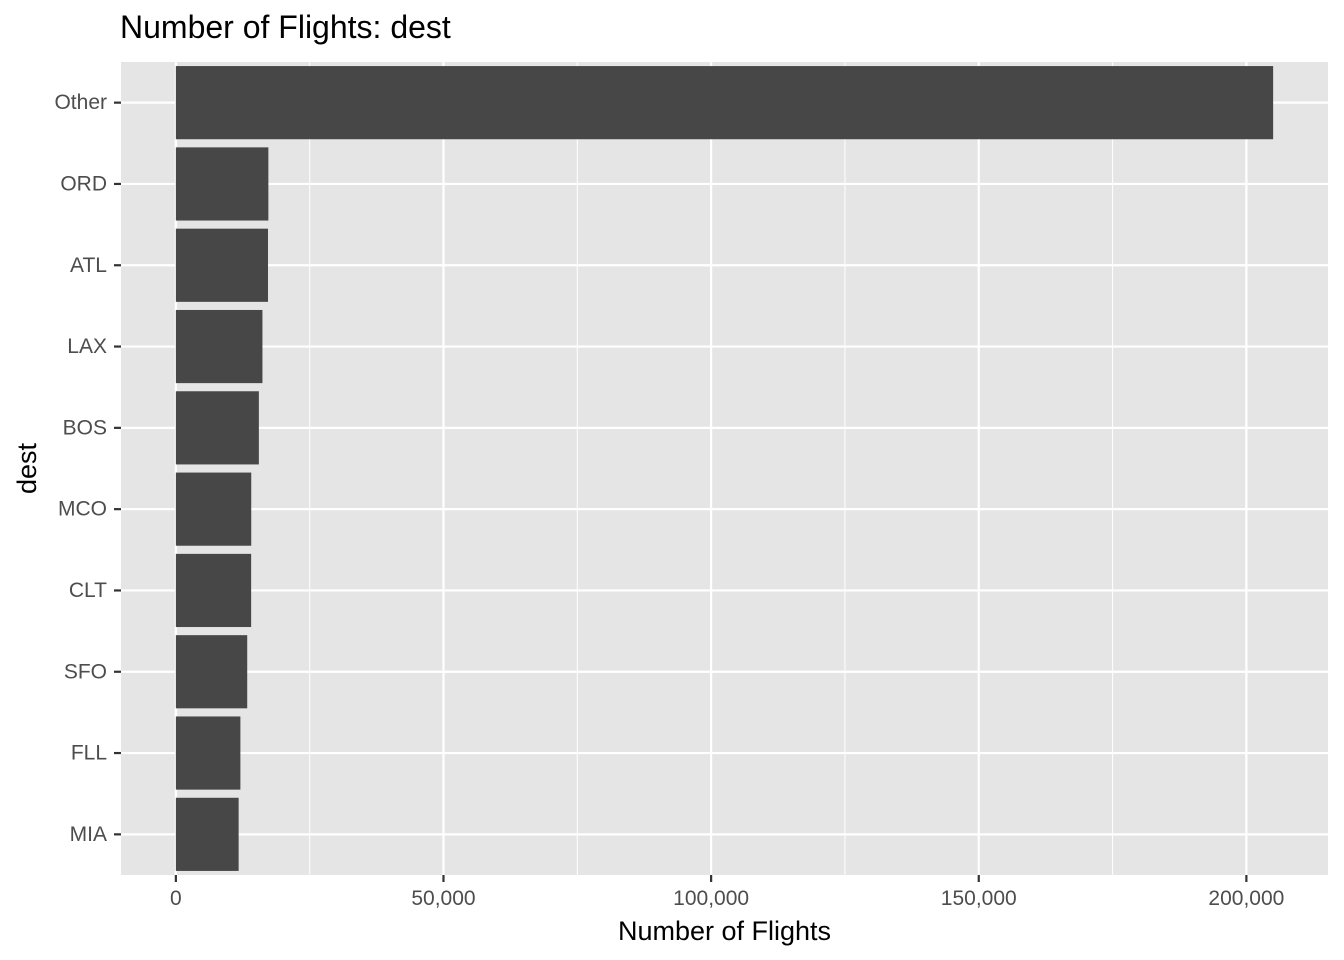 This screenshot has height=960, width=1344. Describe the element at coordinates (82, 509) in the screenshot. I see `y-tick-label: MCO` at that location.